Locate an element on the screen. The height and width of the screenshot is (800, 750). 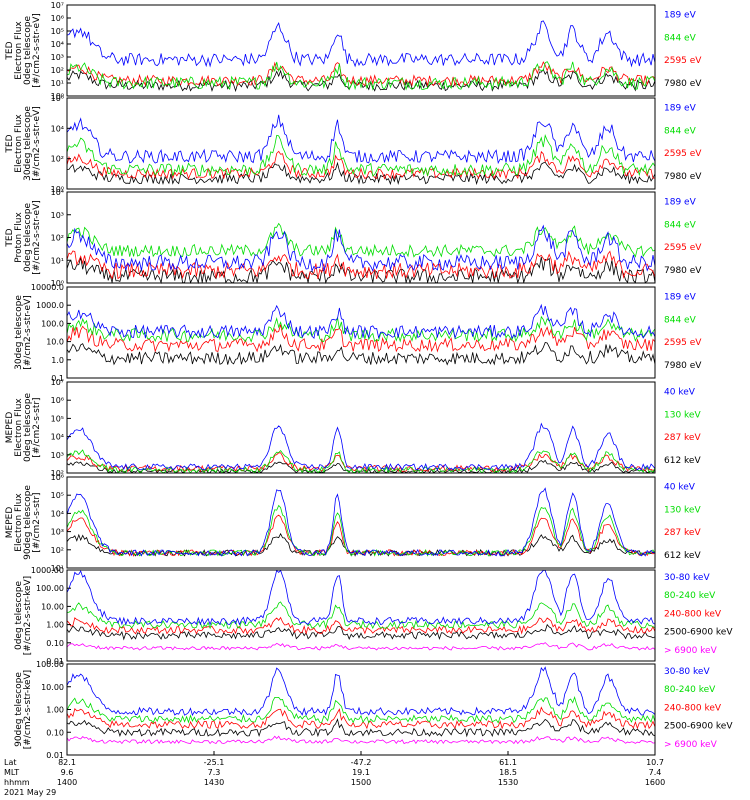
x-tick-label: 1500 is located at coordinates (361, 782).